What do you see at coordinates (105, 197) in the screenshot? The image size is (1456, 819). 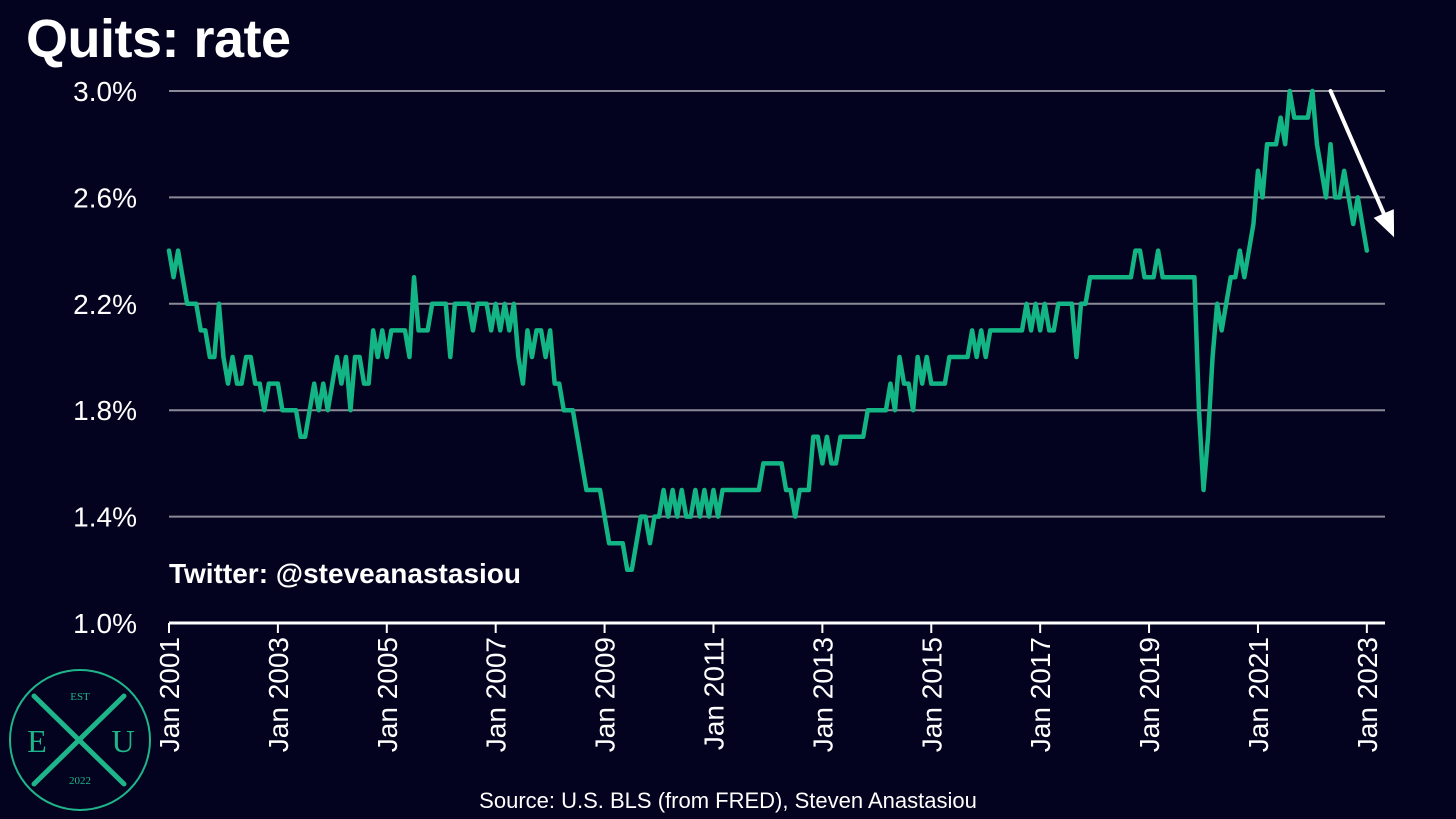 I see `y-tick-label: 2.6%` at bounding box center [105, 197].